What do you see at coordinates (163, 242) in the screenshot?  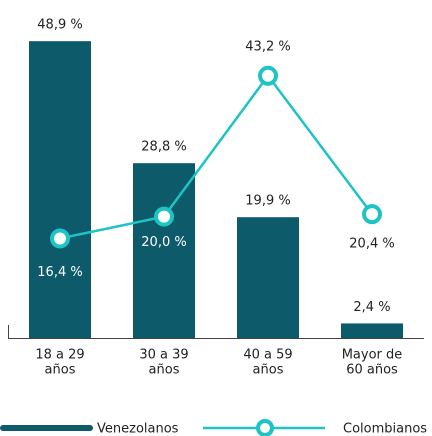 I see `line-value-label: 20,0 %` at bounding box center [163, 242].